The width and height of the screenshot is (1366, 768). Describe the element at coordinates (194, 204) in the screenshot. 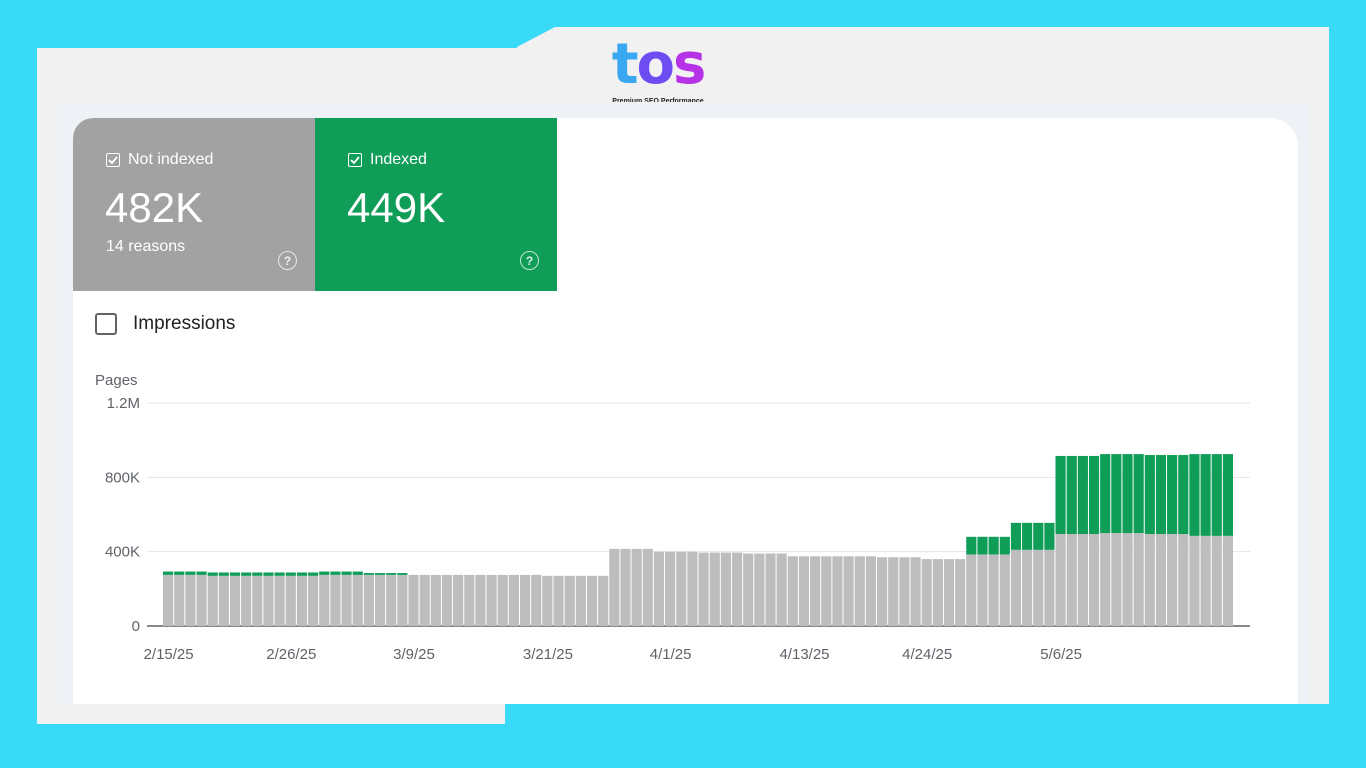

I see `not-indexed-tile: Not indexed 482K 14 reasons ?` at that location.